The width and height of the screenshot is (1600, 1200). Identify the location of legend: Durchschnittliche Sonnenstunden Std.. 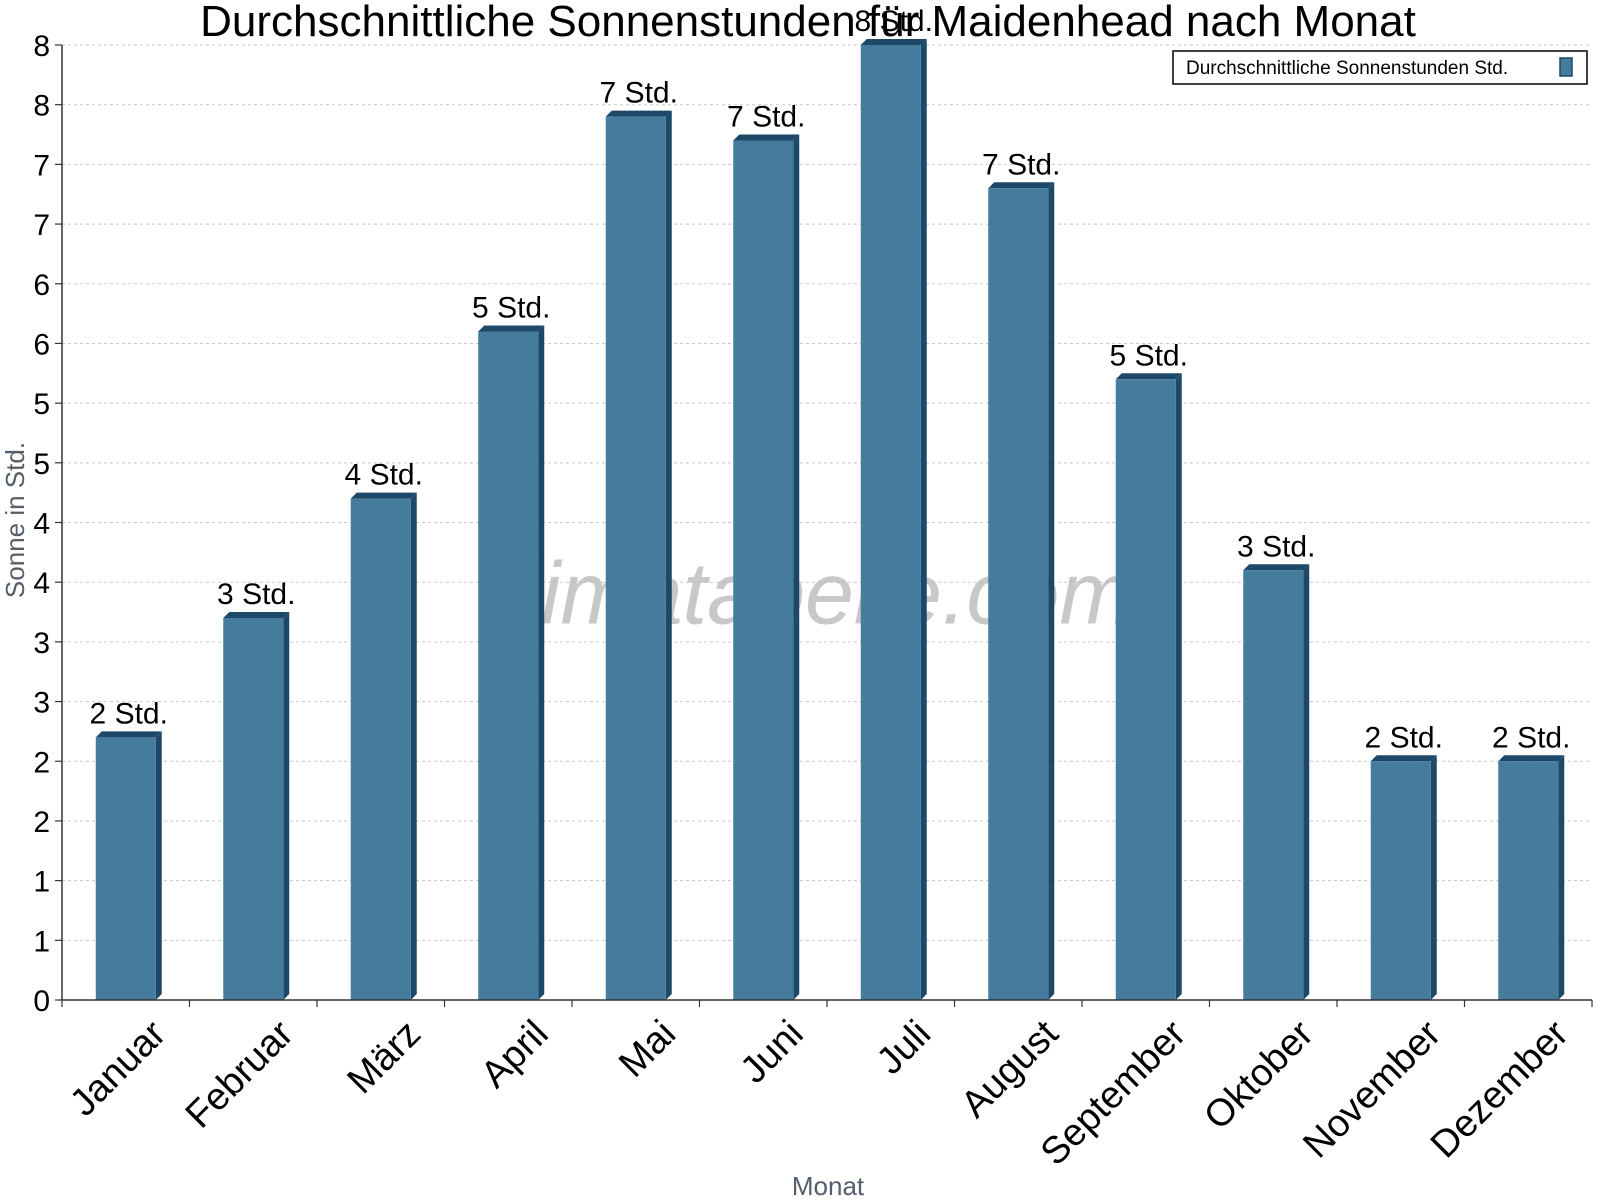
(1380, 67).